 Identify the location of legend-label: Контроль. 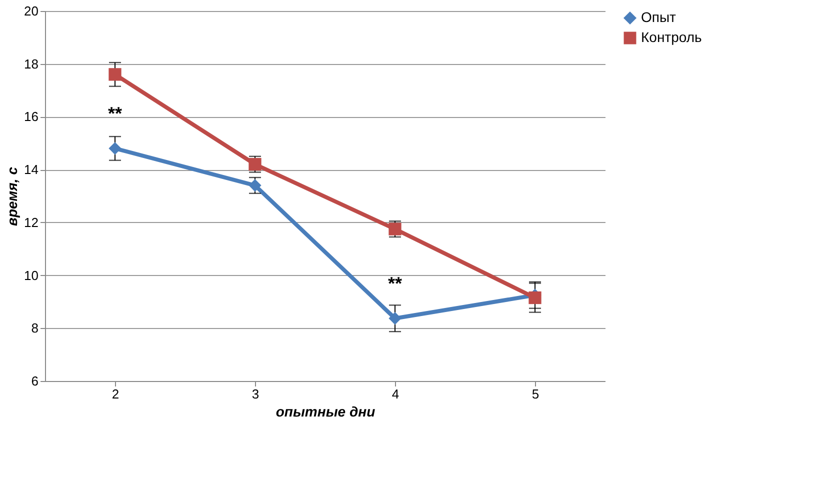
(671, 37).